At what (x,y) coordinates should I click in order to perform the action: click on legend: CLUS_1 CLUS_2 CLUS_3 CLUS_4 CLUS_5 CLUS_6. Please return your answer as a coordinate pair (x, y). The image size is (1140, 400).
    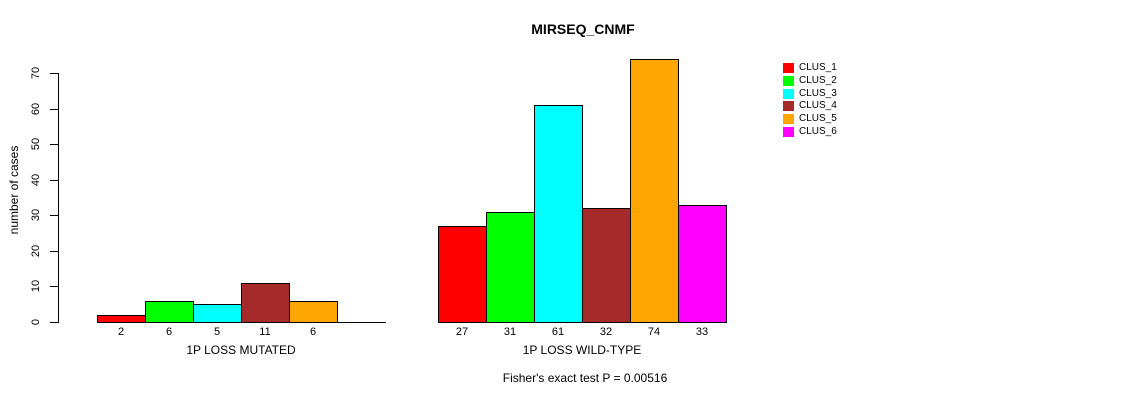
    Looking at the image, I should click on (810, 100).